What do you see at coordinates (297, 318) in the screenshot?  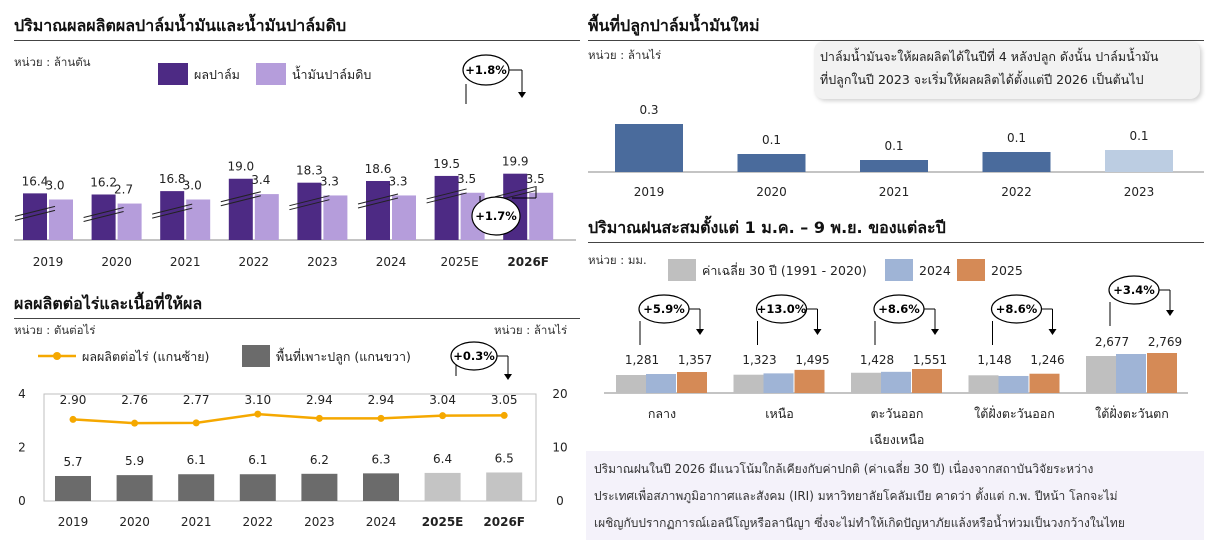 I see `panel2-title-rule` at bounding box center [297, 318].